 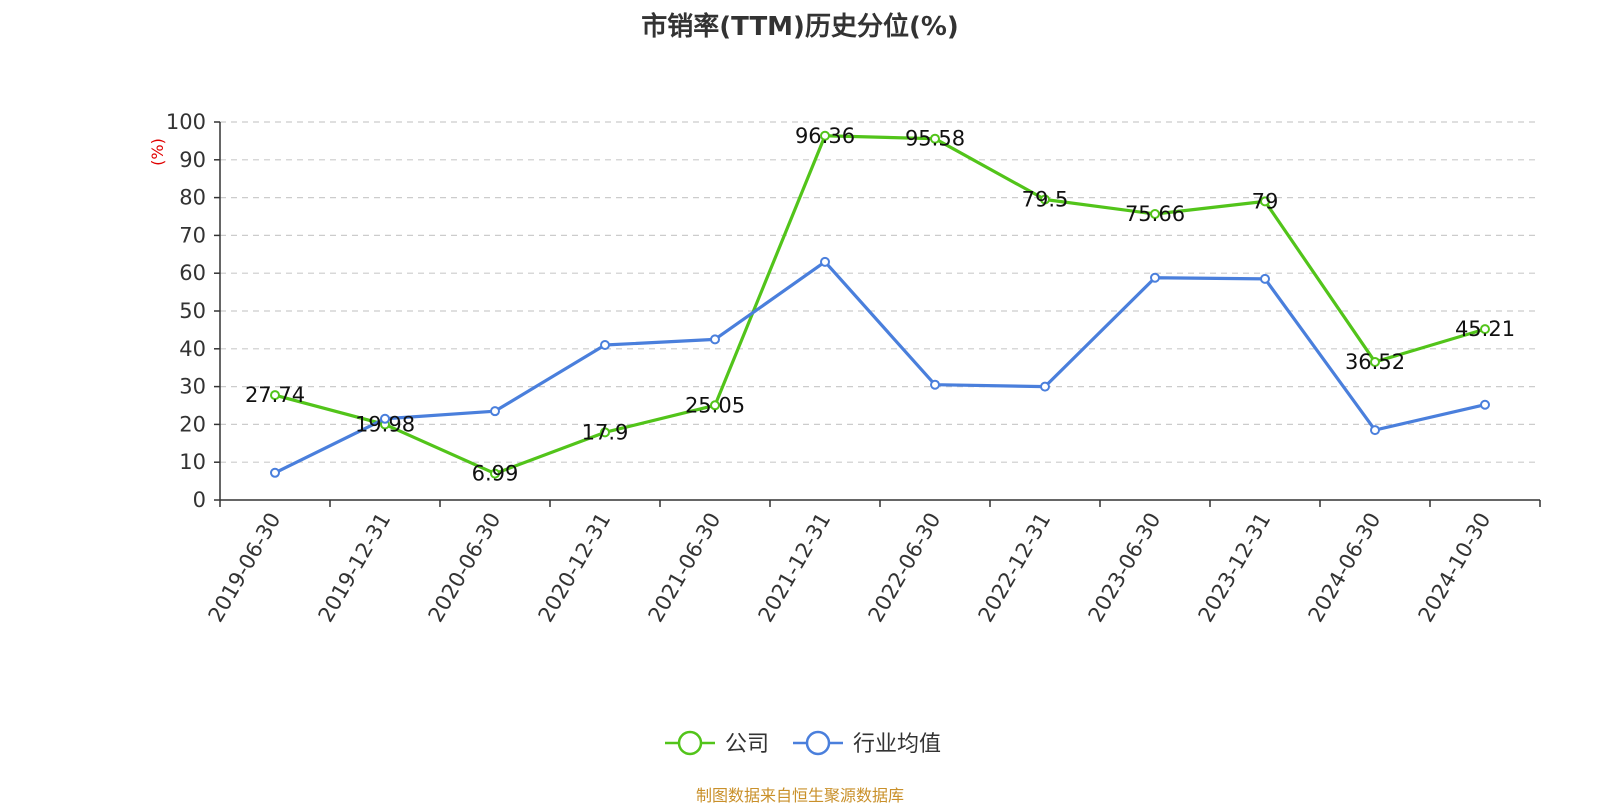 I want to click on y-tick-label: 0, so click(x=199, y=500).